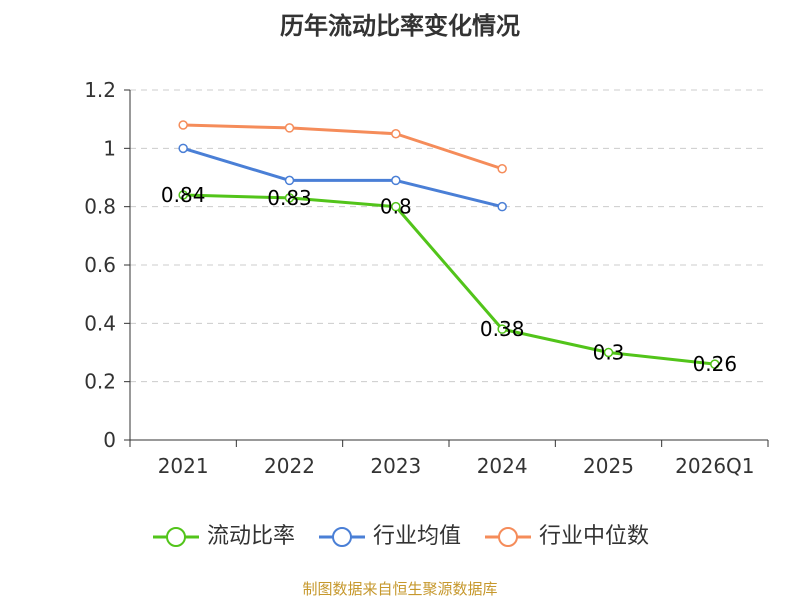 The image size is (800, 600). Describe the element at coordinates (289, 466) in the screenshot. I see `x-tick-label: 2022` at that location.